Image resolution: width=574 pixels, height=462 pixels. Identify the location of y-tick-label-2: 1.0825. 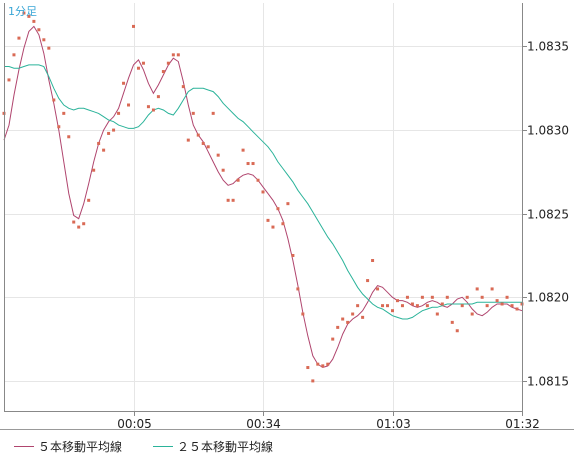
(548, 215).